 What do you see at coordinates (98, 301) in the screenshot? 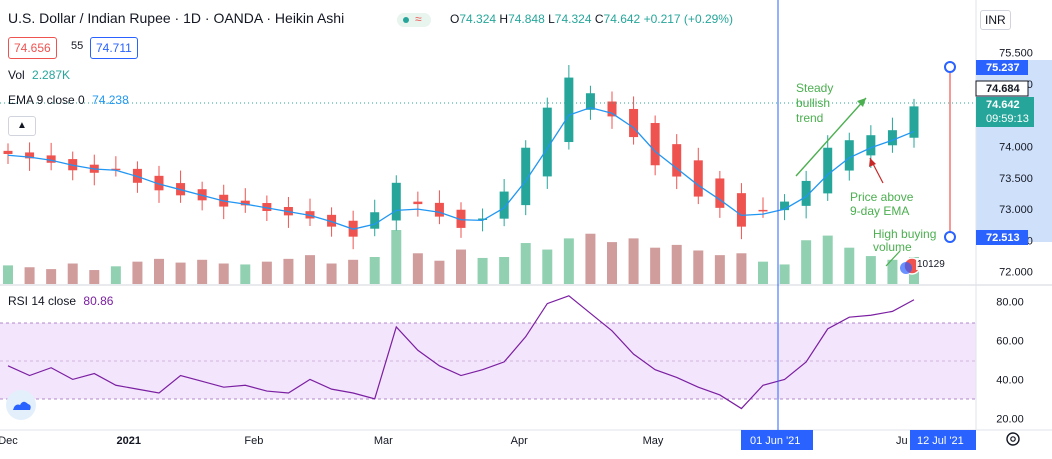
I see `rsi-legend-value: 80.86` at bounding box center [98, 301].